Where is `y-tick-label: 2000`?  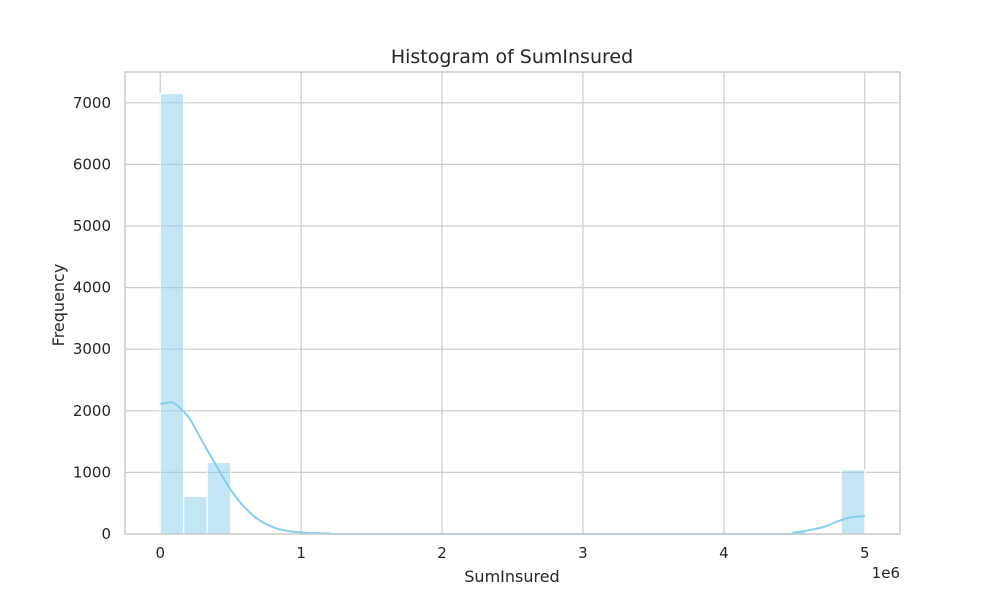 y-tick-label: 2000 is located at coordinates (92, 411).